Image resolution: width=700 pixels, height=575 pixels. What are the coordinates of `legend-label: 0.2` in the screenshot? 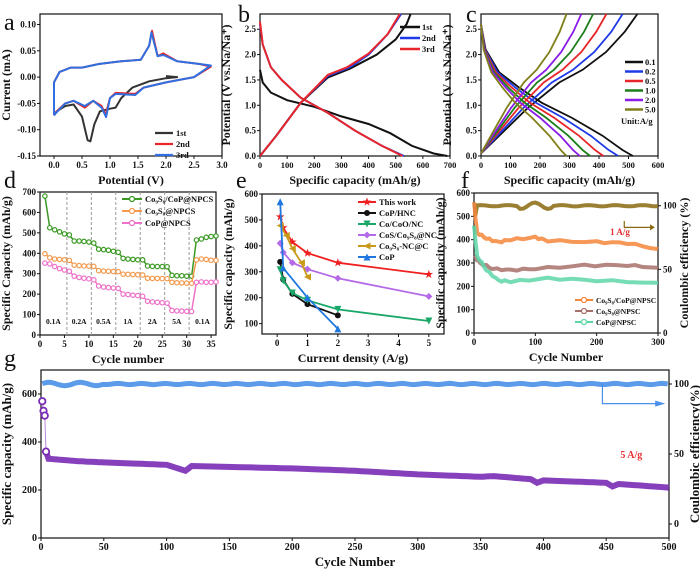 It's located at (650, 72).